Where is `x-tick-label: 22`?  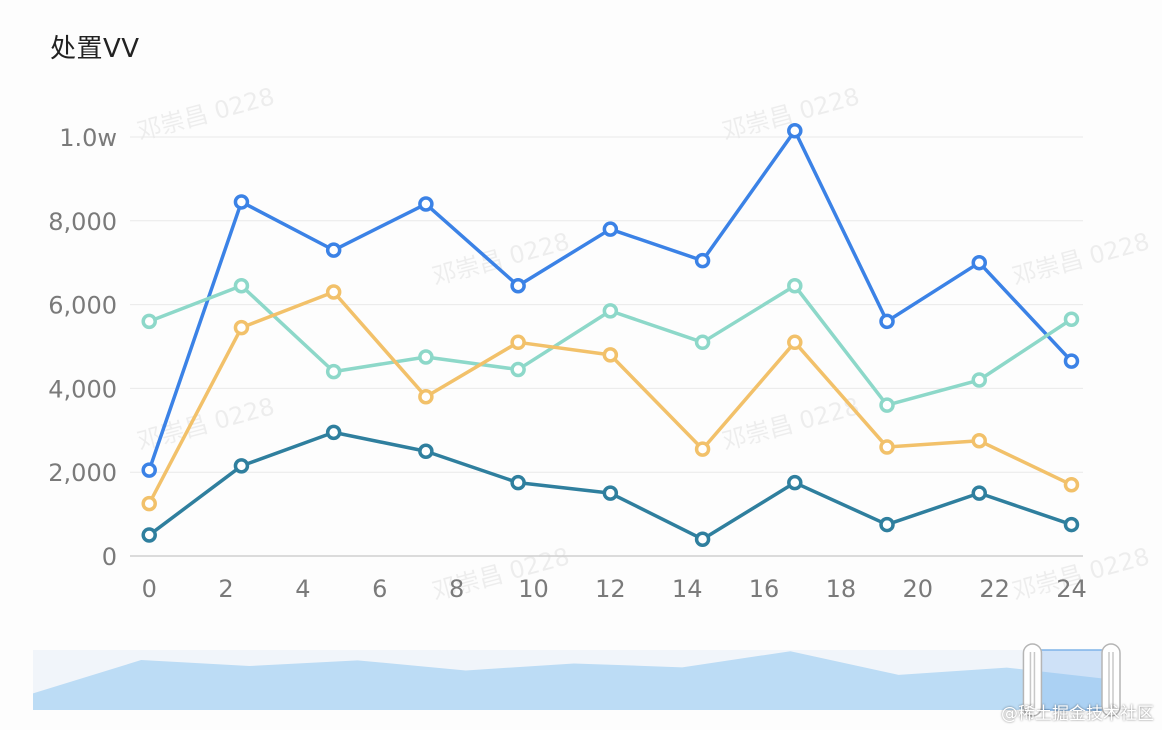
x-tick-label: 22 is located at coordinates (994, 589).